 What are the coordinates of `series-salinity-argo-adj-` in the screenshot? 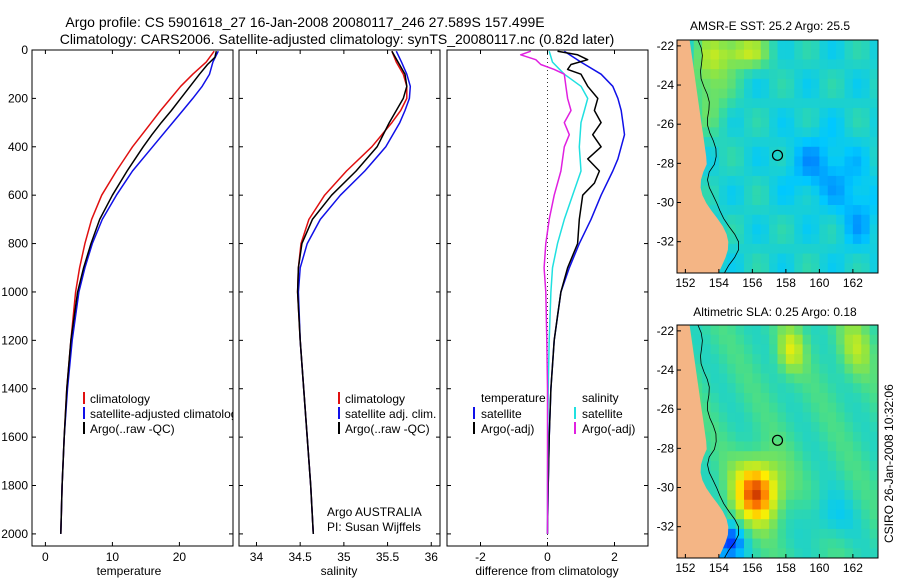 It's located at (545, 292).